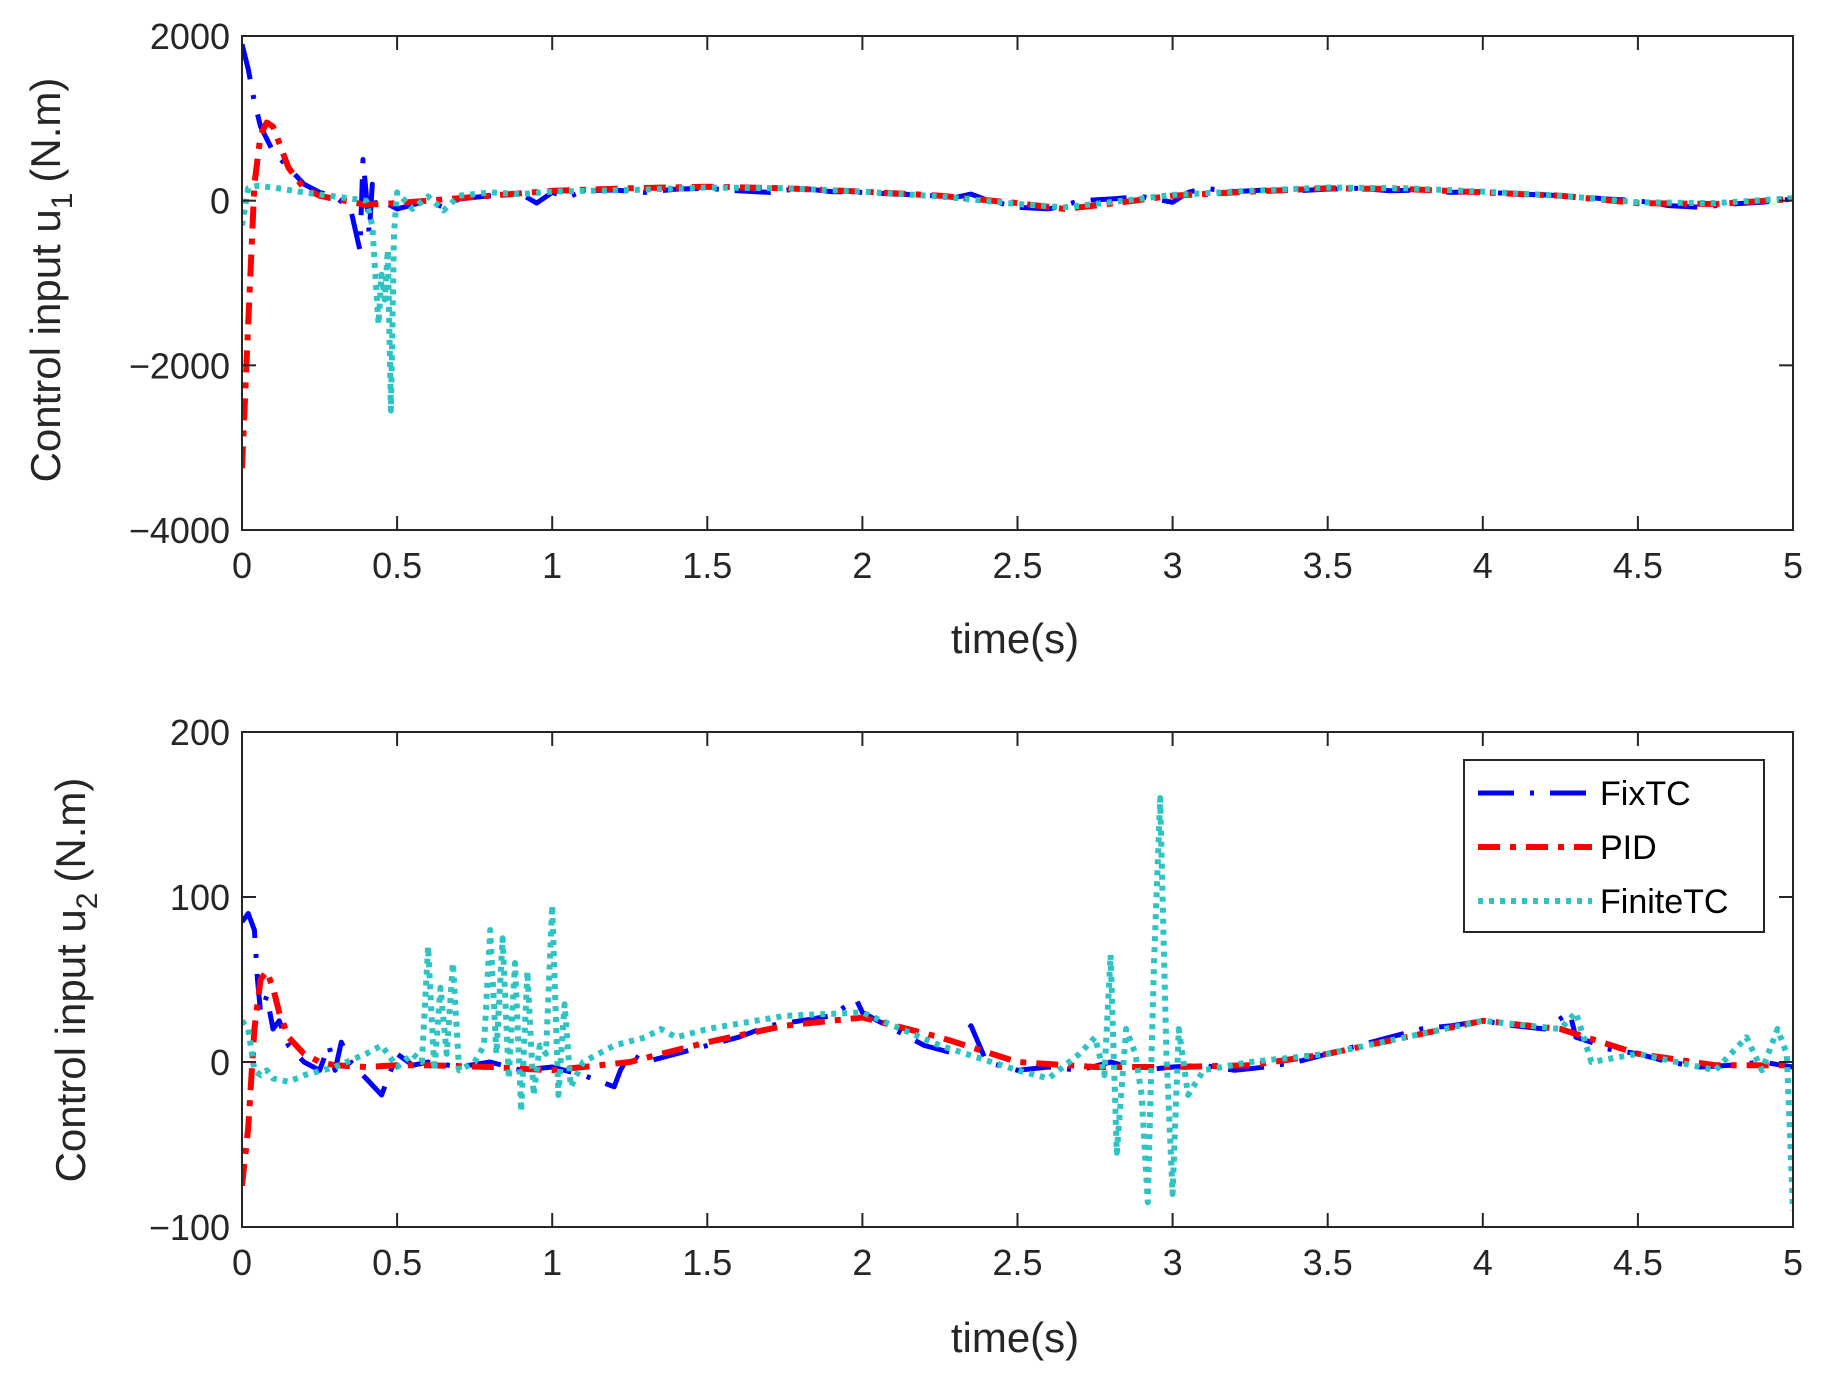  I want to click on x-tick-label-u2: 3.5, so click(1328, 1262).